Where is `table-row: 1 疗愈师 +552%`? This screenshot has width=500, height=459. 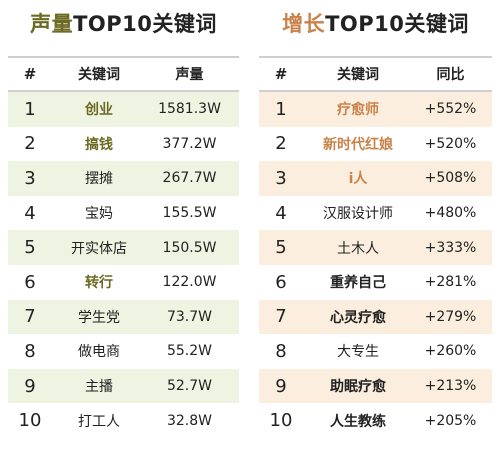
table-row: 1 疗愈师 +552% is located at coordinates (375, 109).